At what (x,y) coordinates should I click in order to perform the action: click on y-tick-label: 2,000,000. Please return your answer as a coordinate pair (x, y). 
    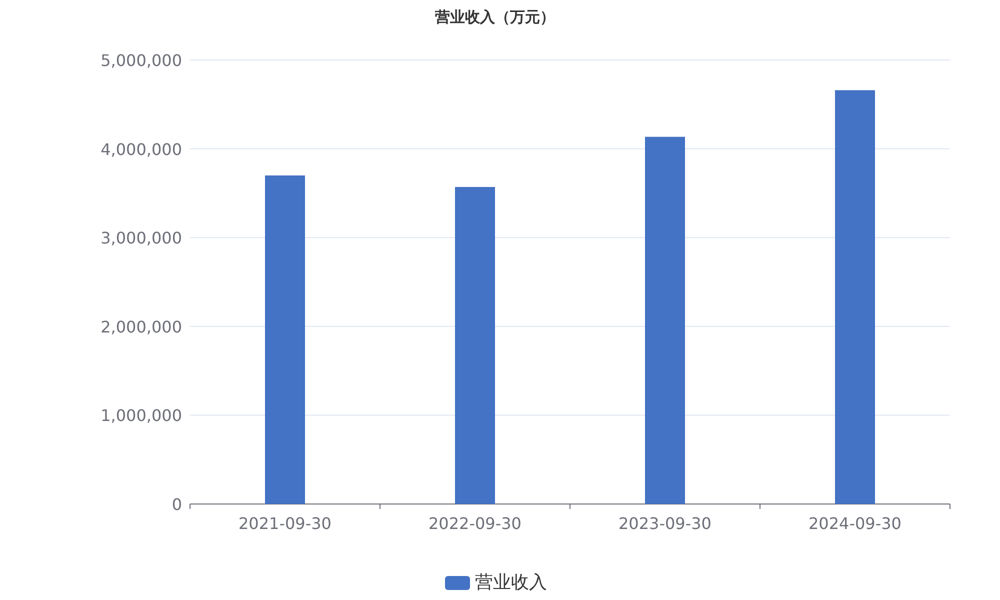
    Looking at the image, I should click on (141, 326).